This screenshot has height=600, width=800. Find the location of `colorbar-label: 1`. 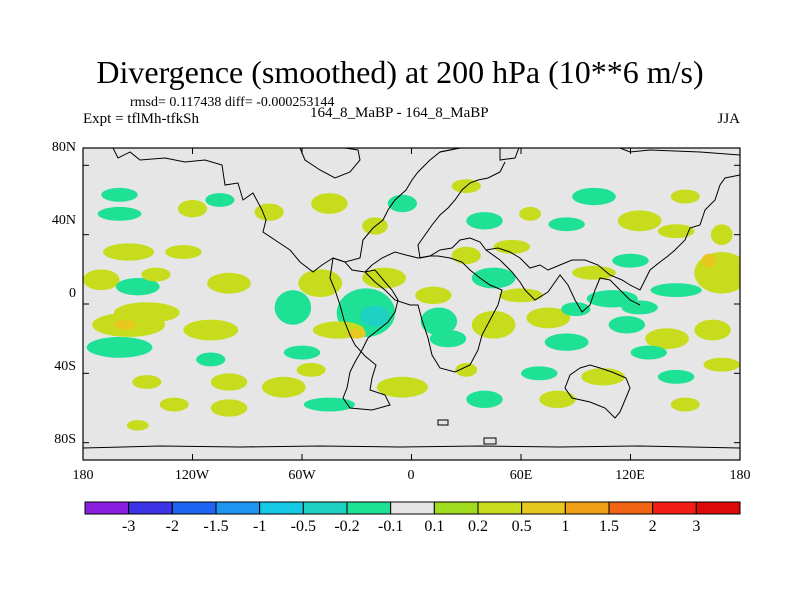

colorbar-label: 1 is located at coordinates (565, 526).